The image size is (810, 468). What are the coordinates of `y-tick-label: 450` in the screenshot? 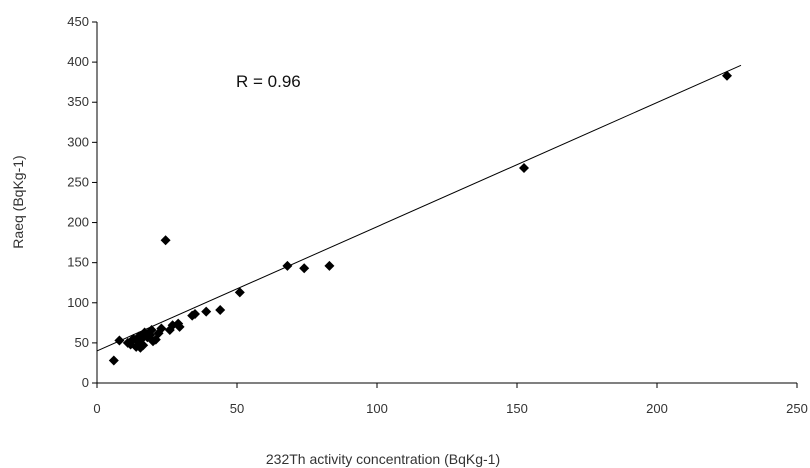 It's located at (78, 21).